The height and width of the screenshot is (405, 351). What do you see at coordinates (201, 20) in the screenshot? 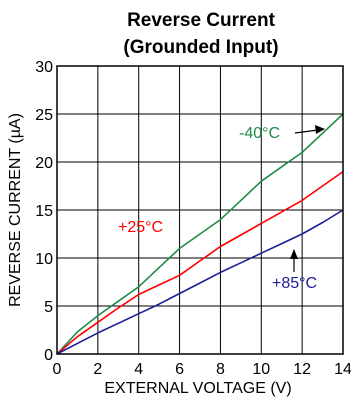
I see `chart-title: Reverse Current` at bounding box center [201, 20].